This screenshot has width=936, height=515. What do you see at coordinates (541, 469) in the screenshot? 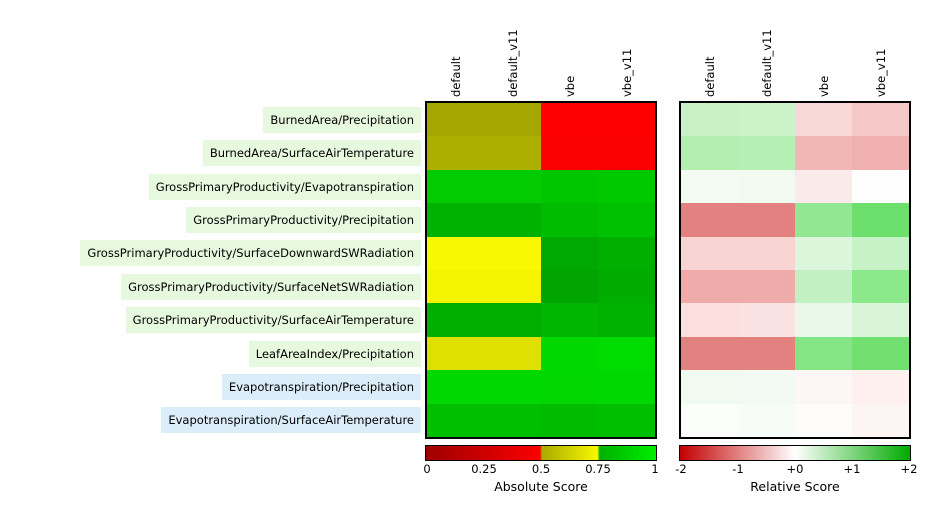
I see `absolute-colorbar-tick: 0.5` at bounding box center [541, 469].